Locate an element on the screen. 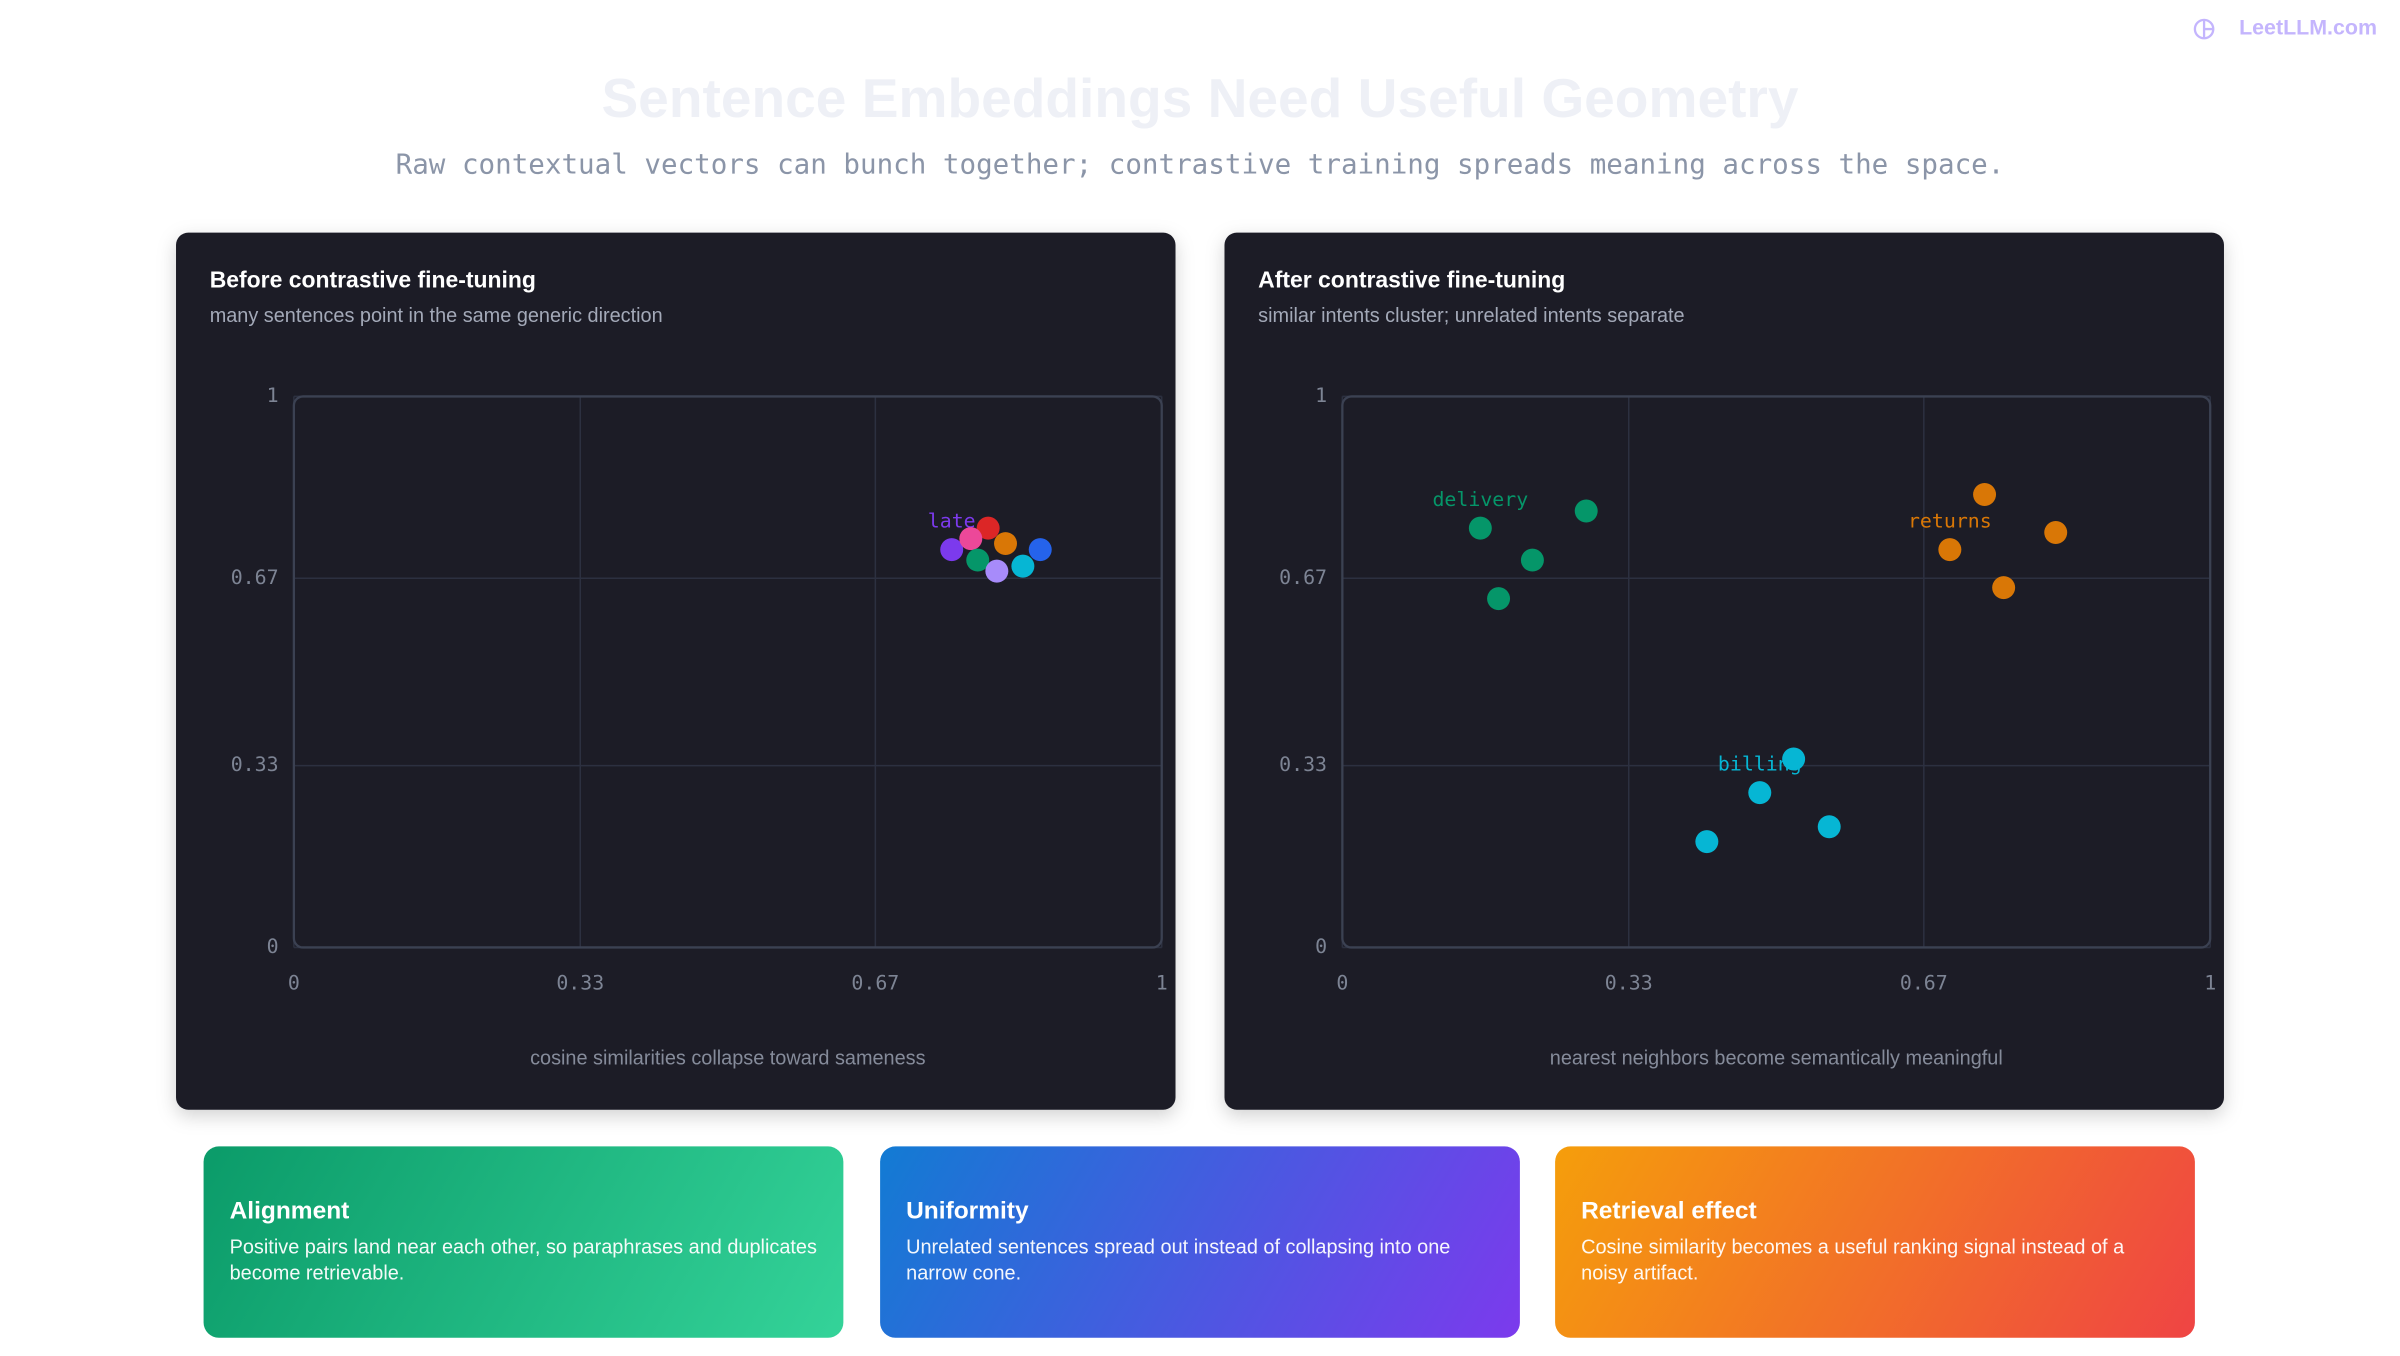 This screenshot has width=2400, height=1356. cluster-label: late is located at coordinates (952, 521).